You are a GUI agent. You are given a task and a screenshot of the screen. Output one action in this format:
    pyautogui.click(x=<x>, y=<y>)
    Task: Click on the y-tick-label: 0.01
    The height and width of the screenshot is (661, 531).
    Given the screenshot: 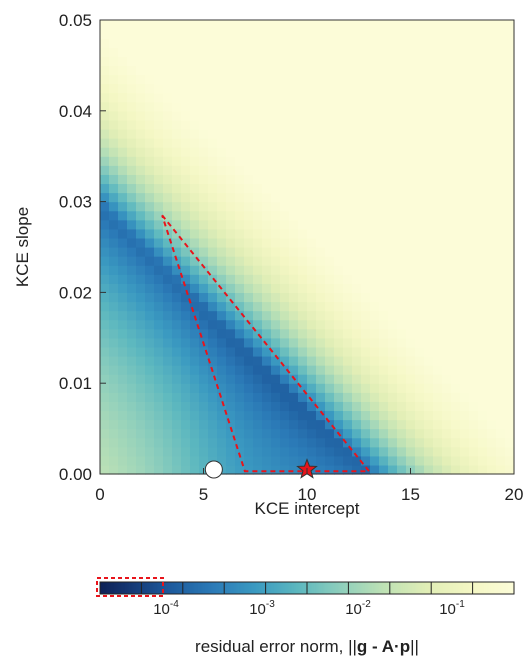 What is the action you would take?
    pyautogui.click(x=75, y=383)
    